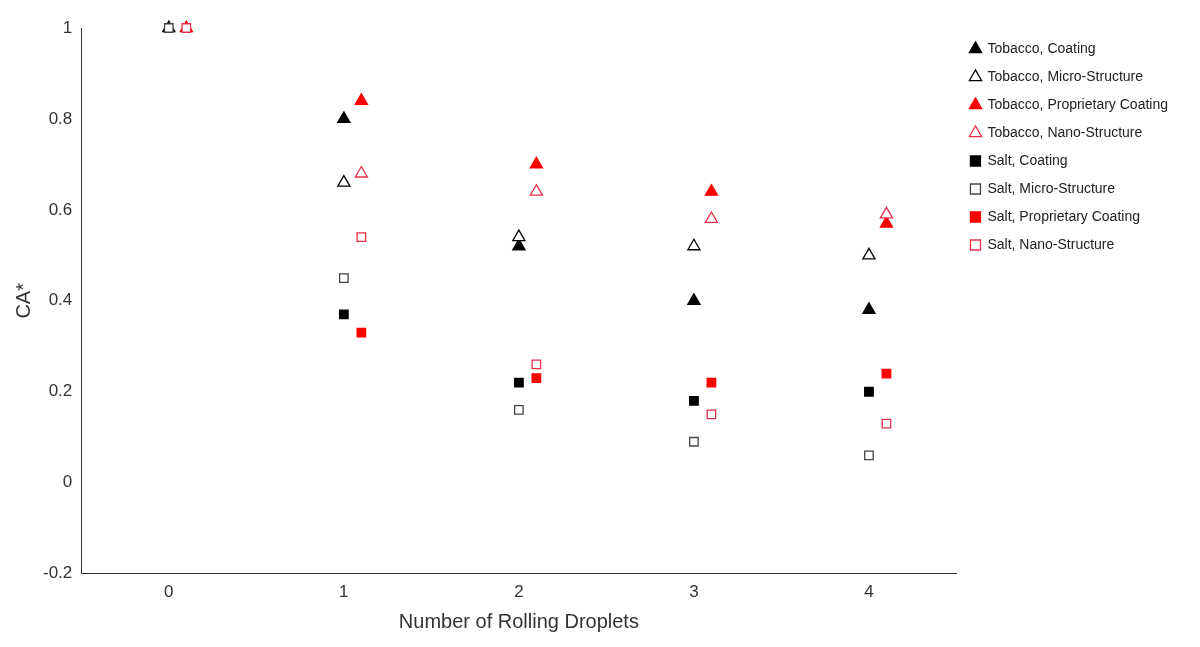  I want to click on y-tick-label: -0.2, so click(58, 573).